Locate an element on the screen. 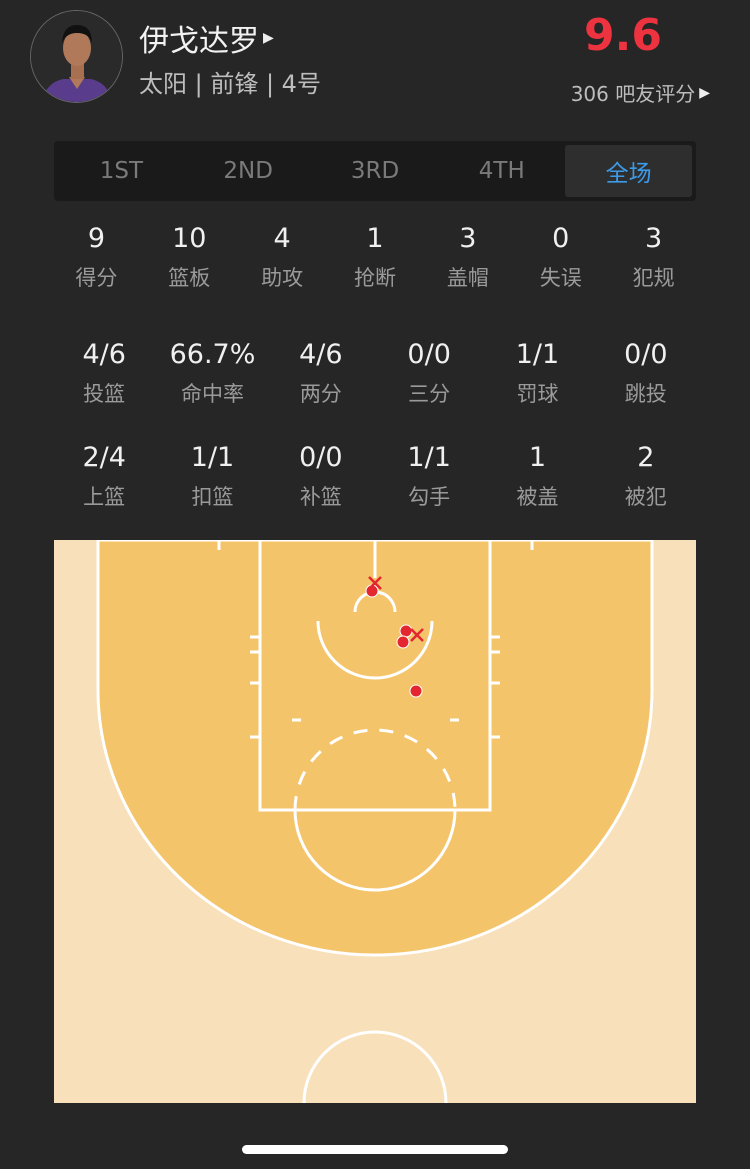 The height and width of the screenshot is (1169, 750). stat-cell: 1 被盖 is located at coordinates (537, 475).